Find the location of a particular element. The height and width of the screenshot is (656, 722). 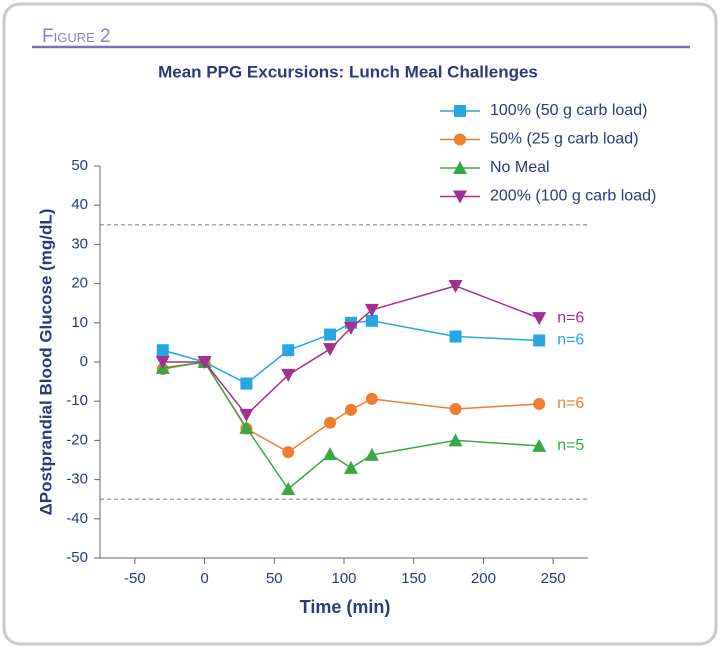

y-axis-label: ΔPostprandial Blood Glucose (mg/dL) is located at coordinates (45, 362).